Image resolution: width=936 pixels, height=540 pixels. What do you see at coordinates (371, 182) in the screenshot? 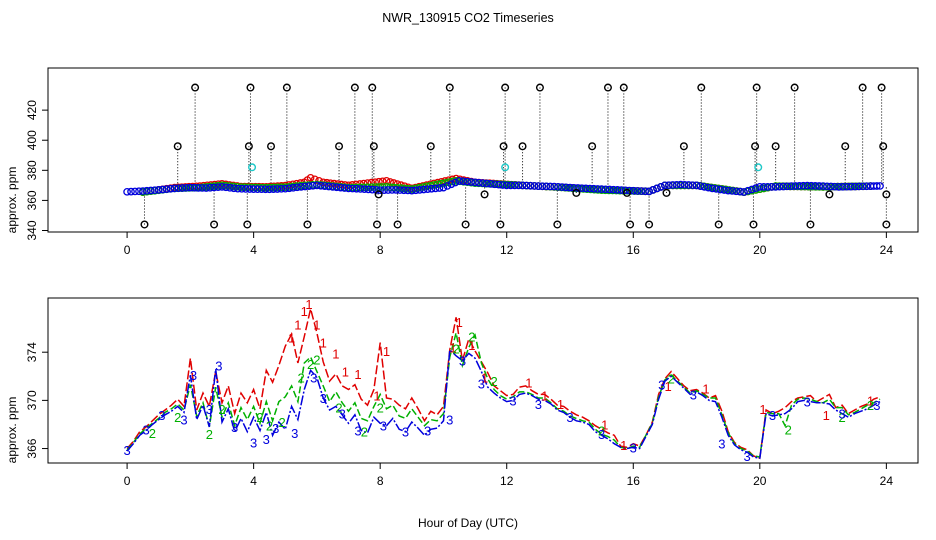
I see `series-1-point` at bounding box center [371, 182].